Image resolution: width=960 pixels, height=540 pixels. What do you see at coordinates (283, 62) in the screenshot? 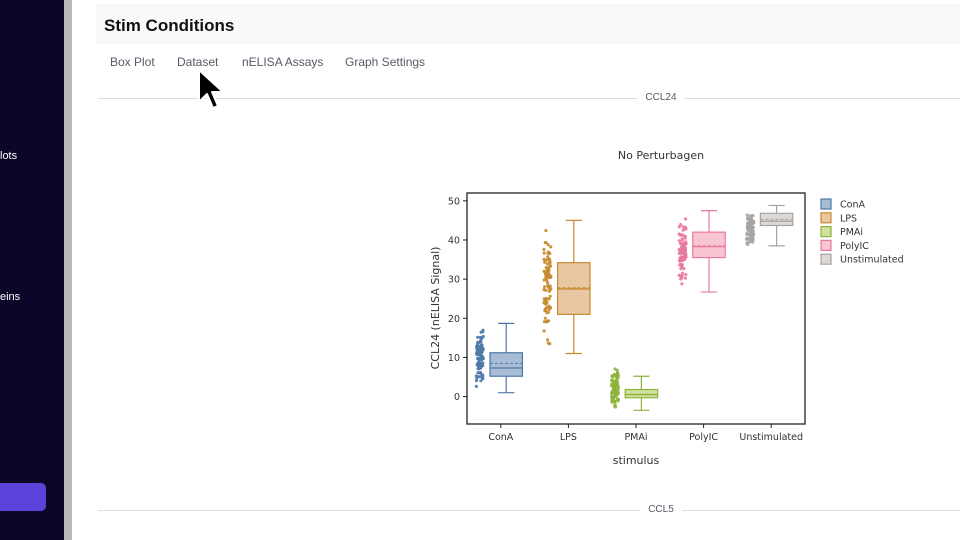
I see `tab-nelisa-assays: nELISA Assays` at bounding box center [283, 62].